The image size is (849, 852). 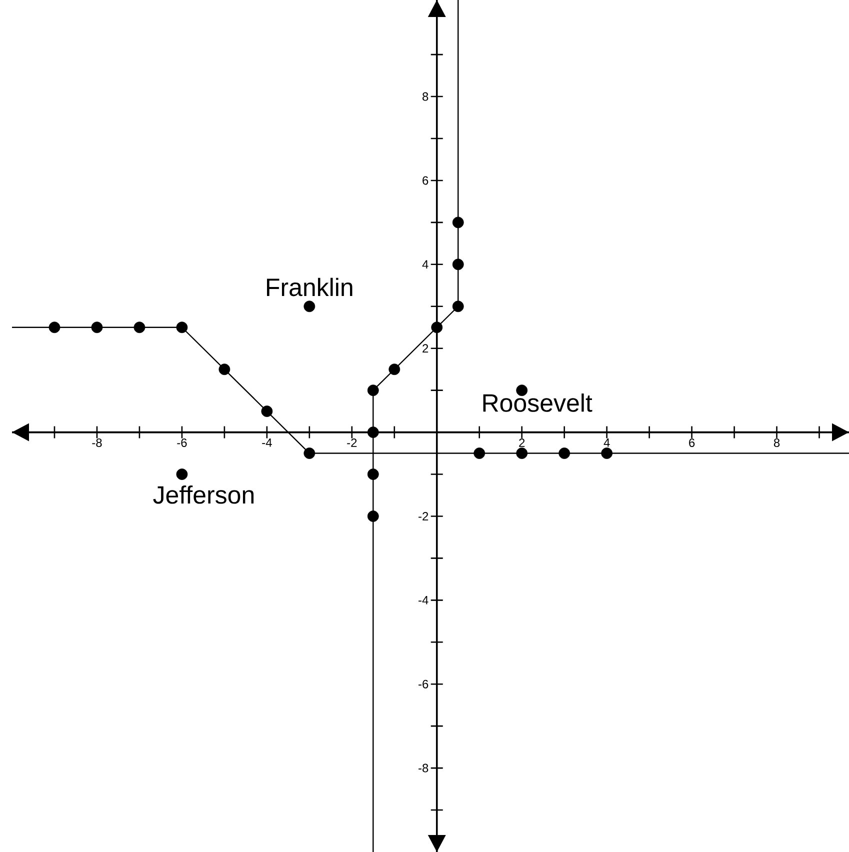 What do you see at coordinates (522, 442) in the screenshot?
I see `x-tick-label: 2` at bounding box center [522, 442].